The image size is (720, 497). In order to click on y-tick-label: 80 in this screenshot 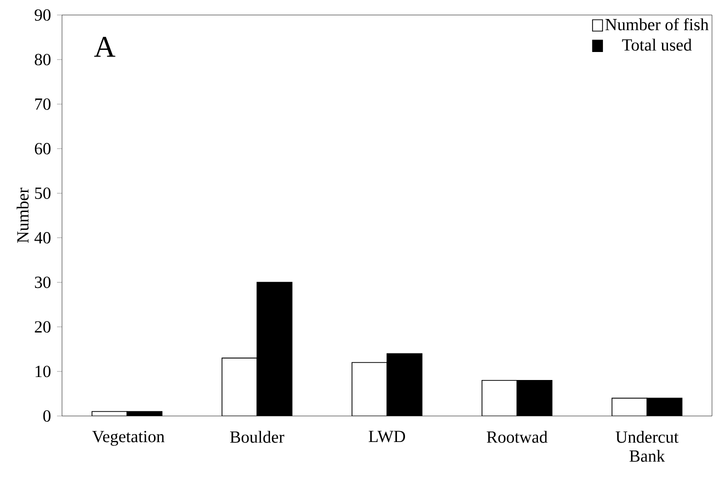, I will do `click(42, 60)`.